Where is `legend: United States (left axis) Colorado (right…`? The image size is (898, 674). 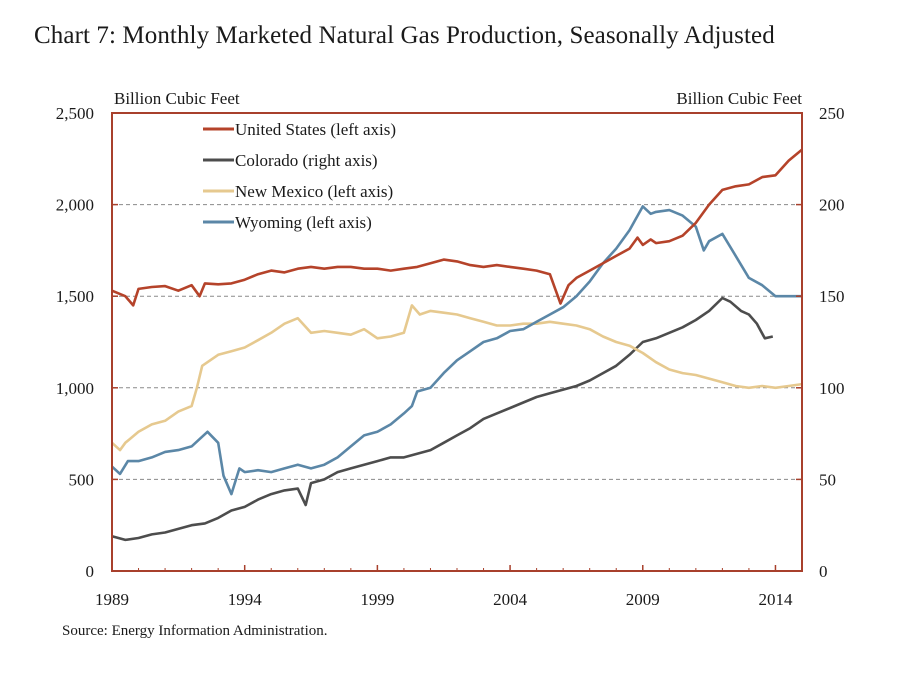 legend: United States (left axis) Colorado (right… is located at coordinates (299, 176).